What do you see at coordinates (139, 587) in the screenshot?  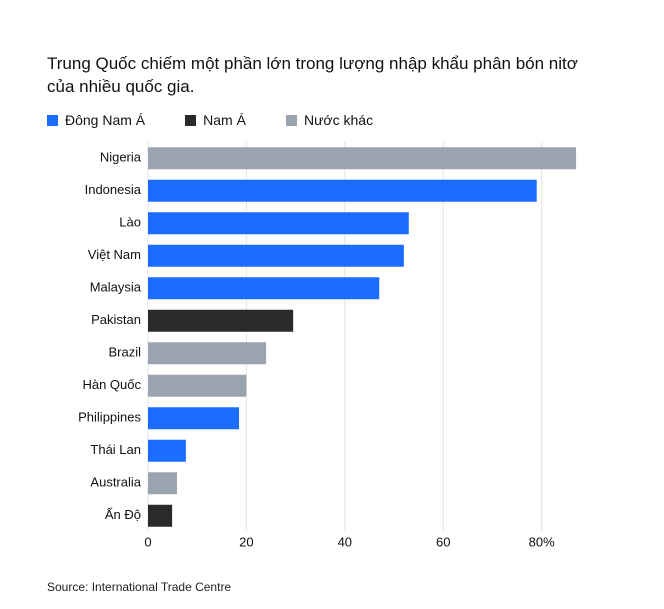 I see `source-note: Source: International Trade Centre` at bounding box center [139, 587].